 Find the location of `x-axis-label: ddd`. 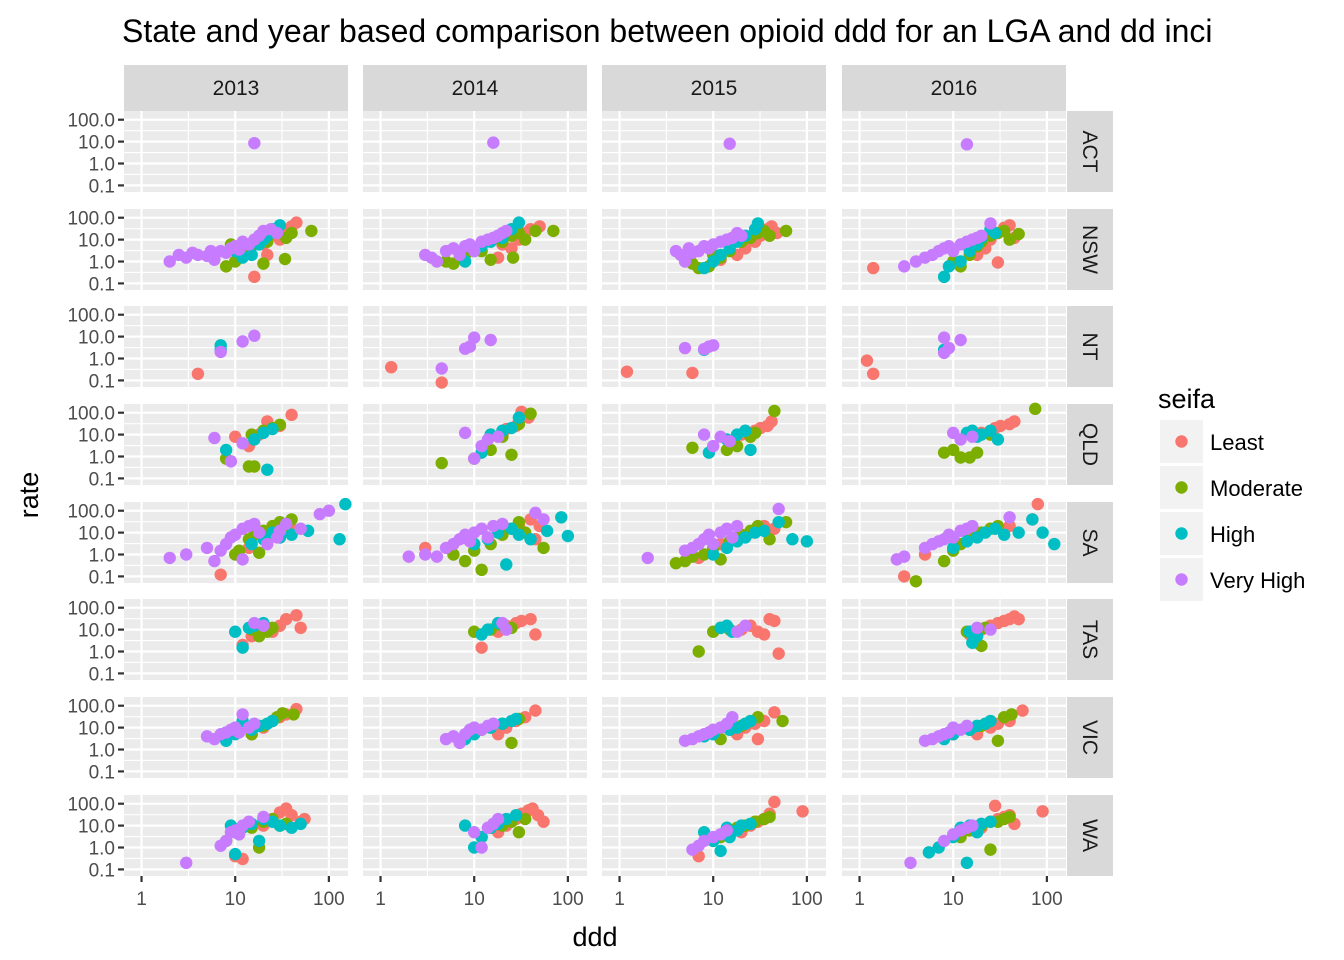

x-axis-label: ddd is located at coordinates (594, 937).